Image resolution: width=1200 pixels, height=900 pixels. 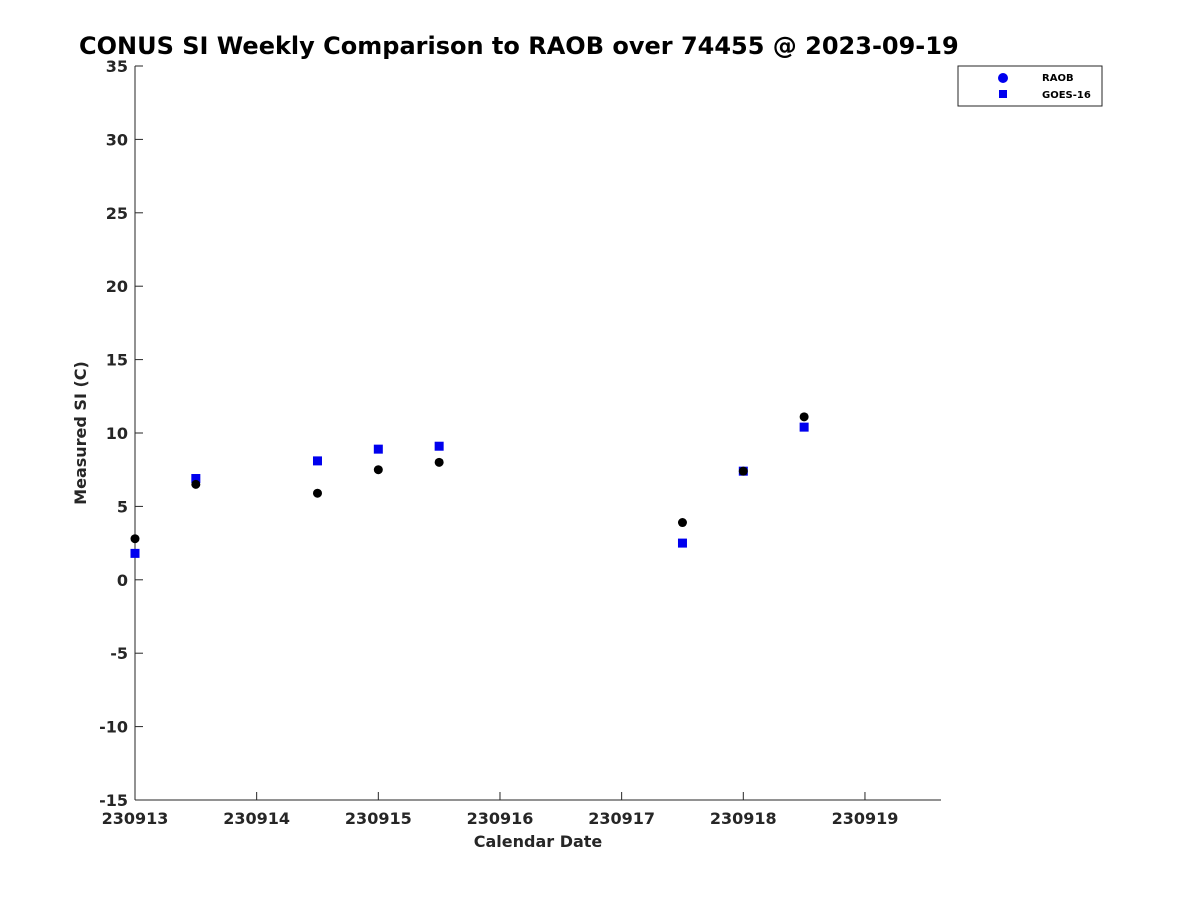 What do you see at coordinates (117, 286) in the screenshot?
I see `y-tick-label: 20` at bounding box center [117, 286].